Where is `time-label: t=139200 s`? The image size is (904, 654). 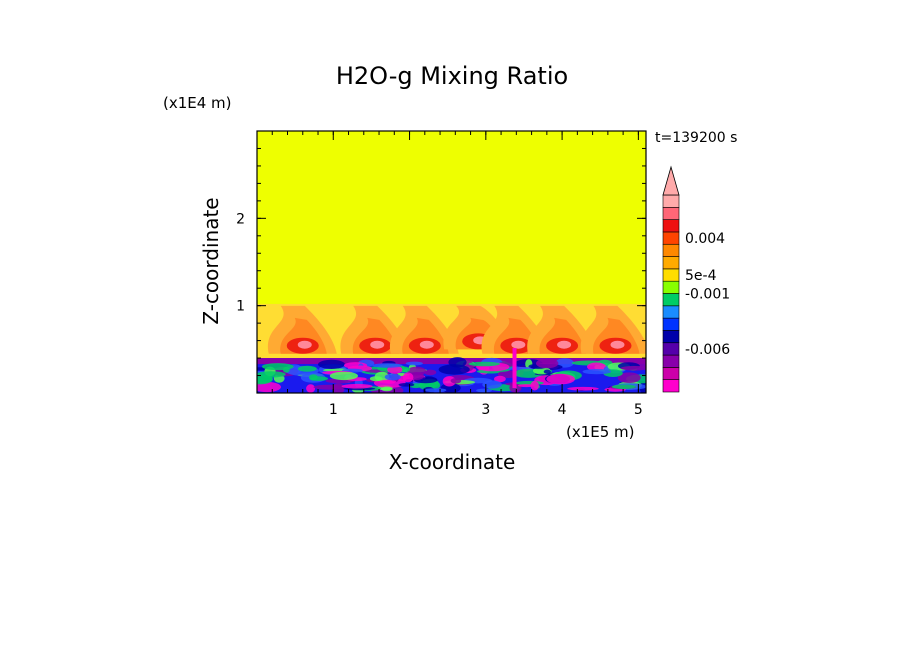
time-label: t=139200 s is located at coordinates (696, 138).